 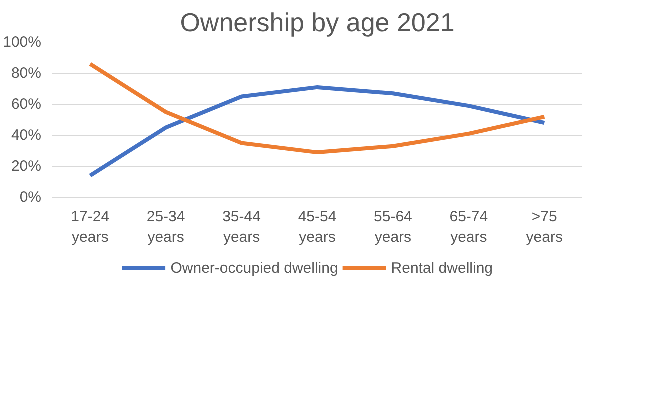 I want to click on y-tick-label: 100%, so click(x=22, y=42).